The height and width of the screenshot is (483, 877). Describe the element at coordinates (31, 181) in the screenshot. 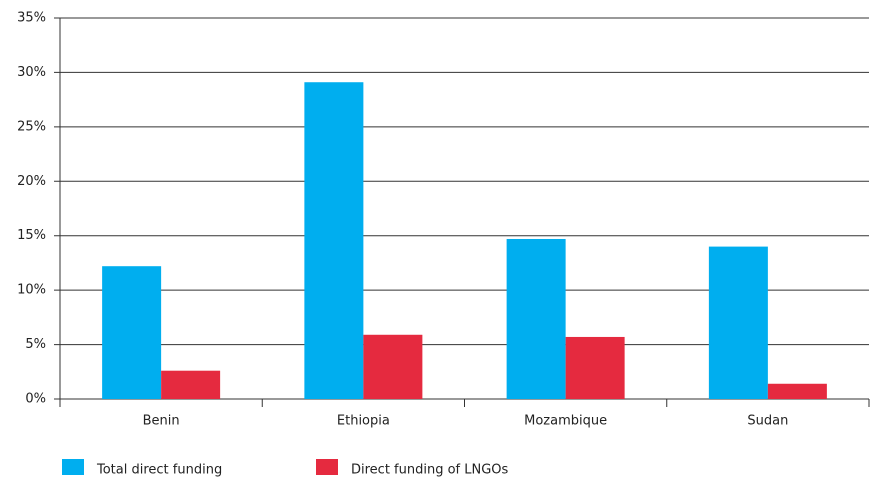

I see `y-tick-label: 20%` at that location.